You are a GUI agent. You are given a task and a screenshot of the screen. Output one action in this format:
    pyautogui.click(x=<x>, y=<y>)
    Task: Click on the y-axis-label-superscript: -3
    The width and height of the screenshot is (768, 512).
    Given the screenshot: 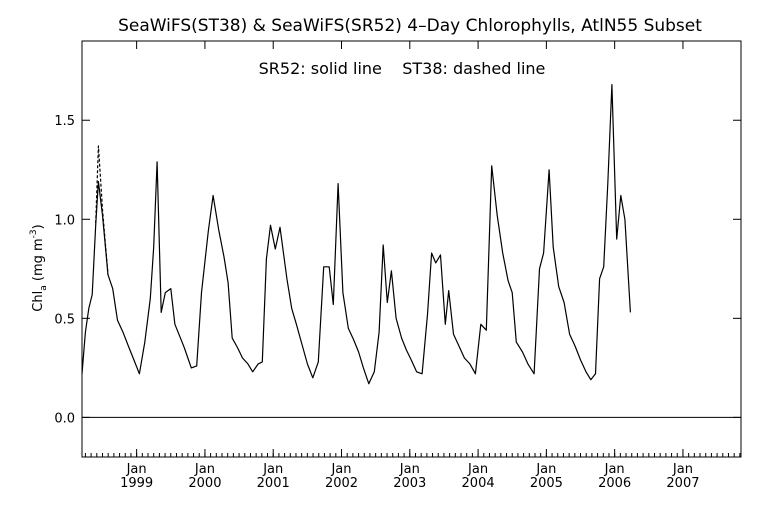 What is the action you would take?
    pyautogui.click(x=34, y=233)
    